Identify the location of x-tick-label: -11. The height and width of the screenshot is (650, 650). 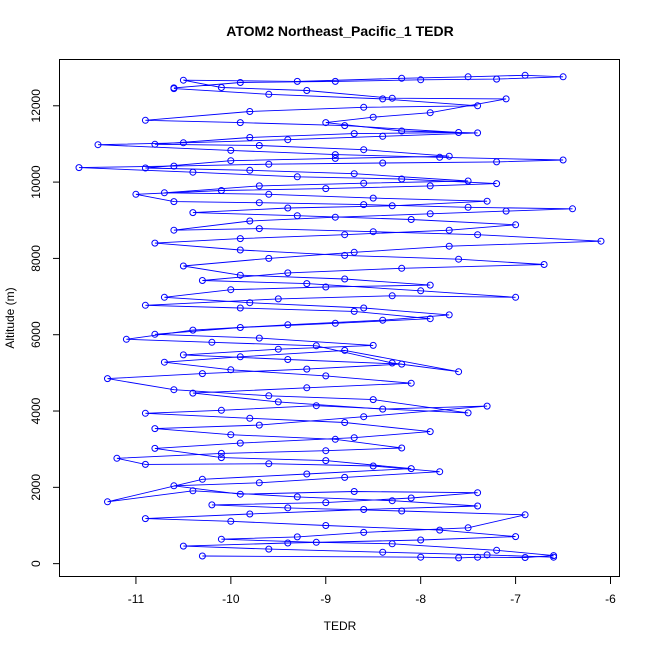
(136, 599).